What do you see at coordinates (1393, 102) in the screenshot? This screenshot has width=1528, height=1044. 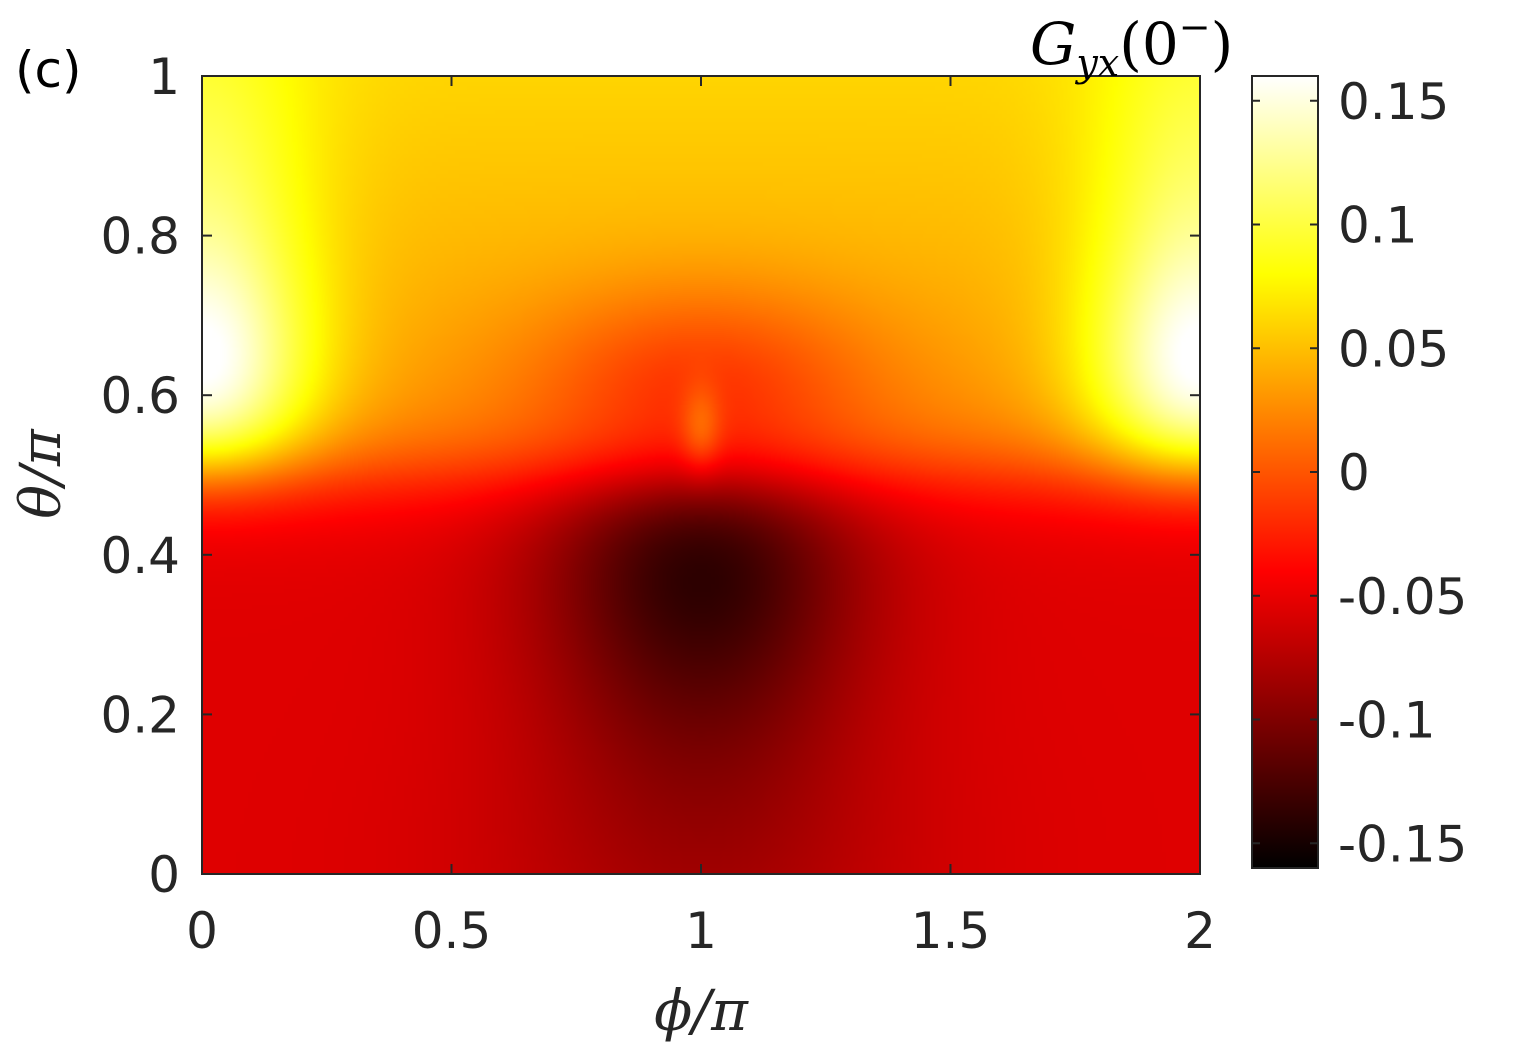 I see `colorbar-tick-label: 0.15` at bounding box center [1393, 102].